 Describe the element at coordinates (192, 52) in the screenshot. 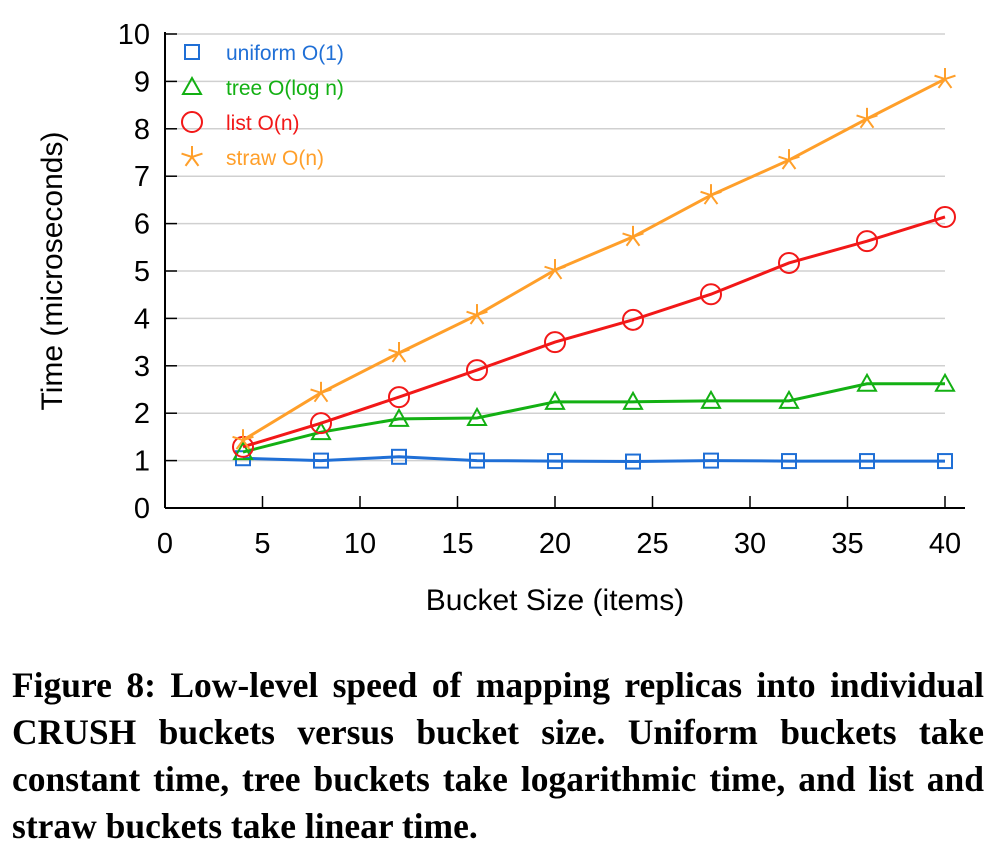

I see `legend-marker-uniform` at that location.